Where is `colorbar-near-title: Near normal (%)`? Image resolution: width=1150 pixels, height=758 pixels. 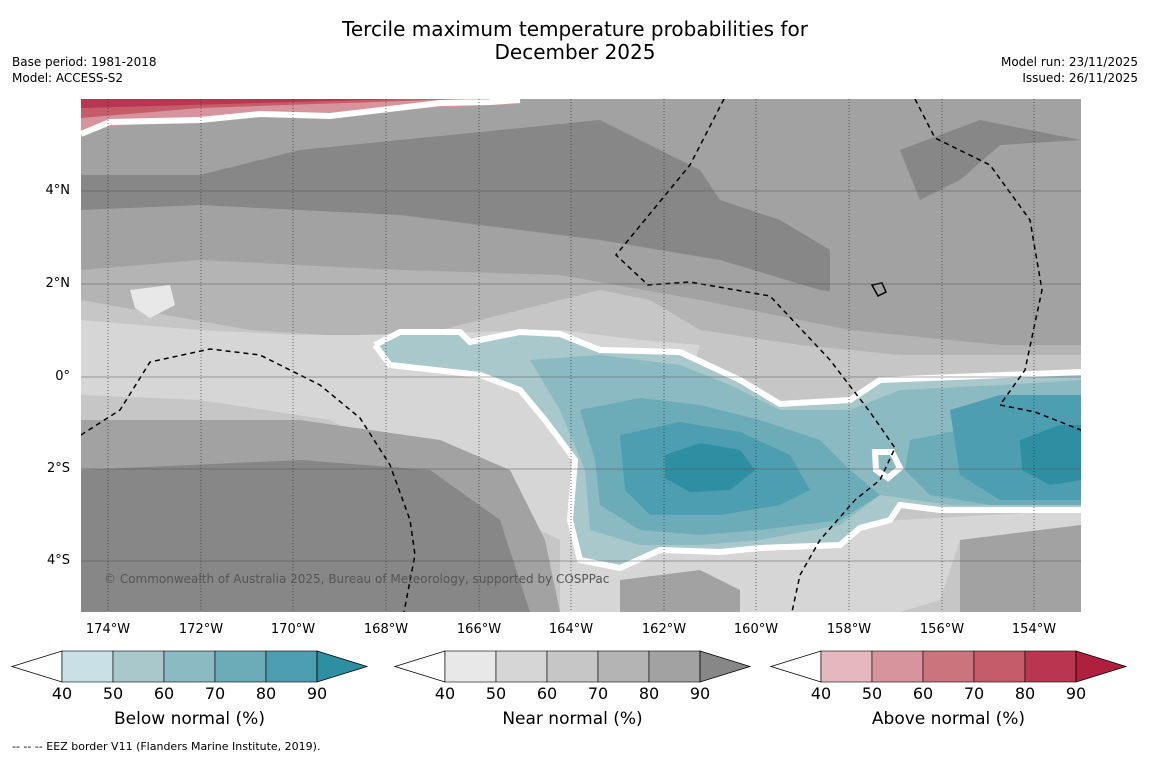 colorbar-near-title: Near normal (%) is located at coordinates (572, 719).